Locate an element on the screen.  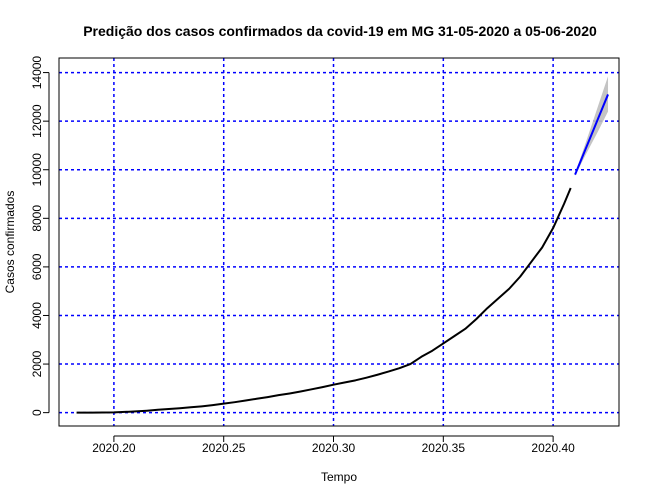
x-tick-label-1: 2020.25 is located at coordinates (224, 448).